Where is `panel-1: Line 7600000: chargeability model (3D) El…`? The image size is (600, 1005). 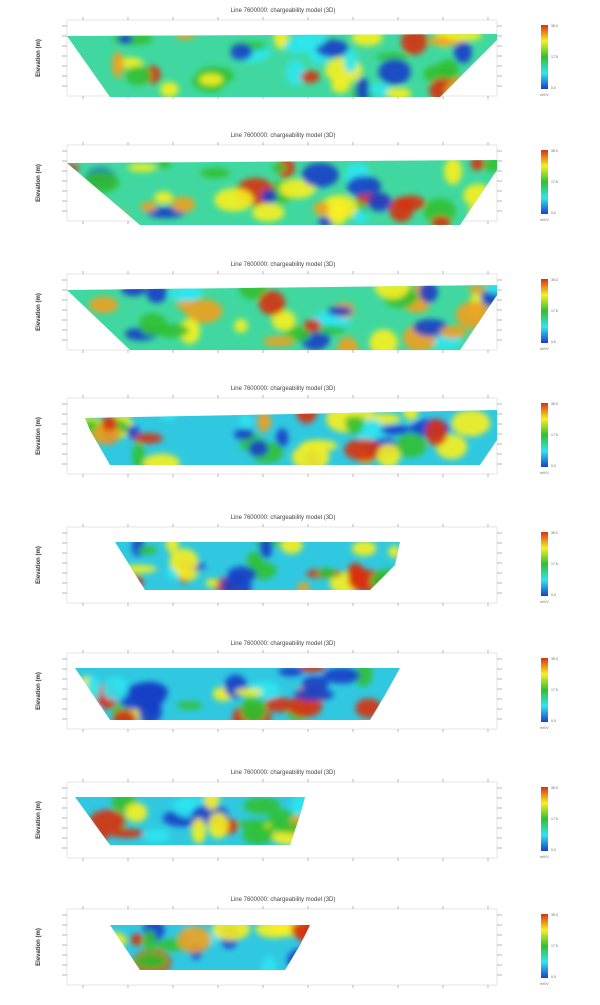
panel-1: Line 7600000: chargeability model (3D) El… is located at coordinates (297, 53).